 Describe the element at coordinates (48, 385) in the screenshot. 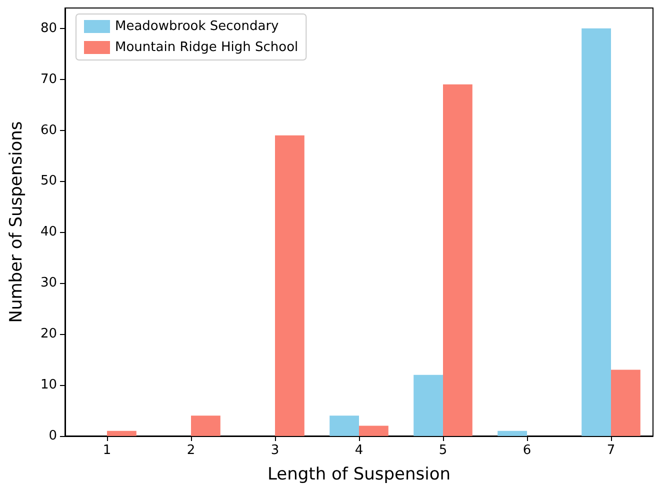

I see `y-tick-label: 10` at that location.